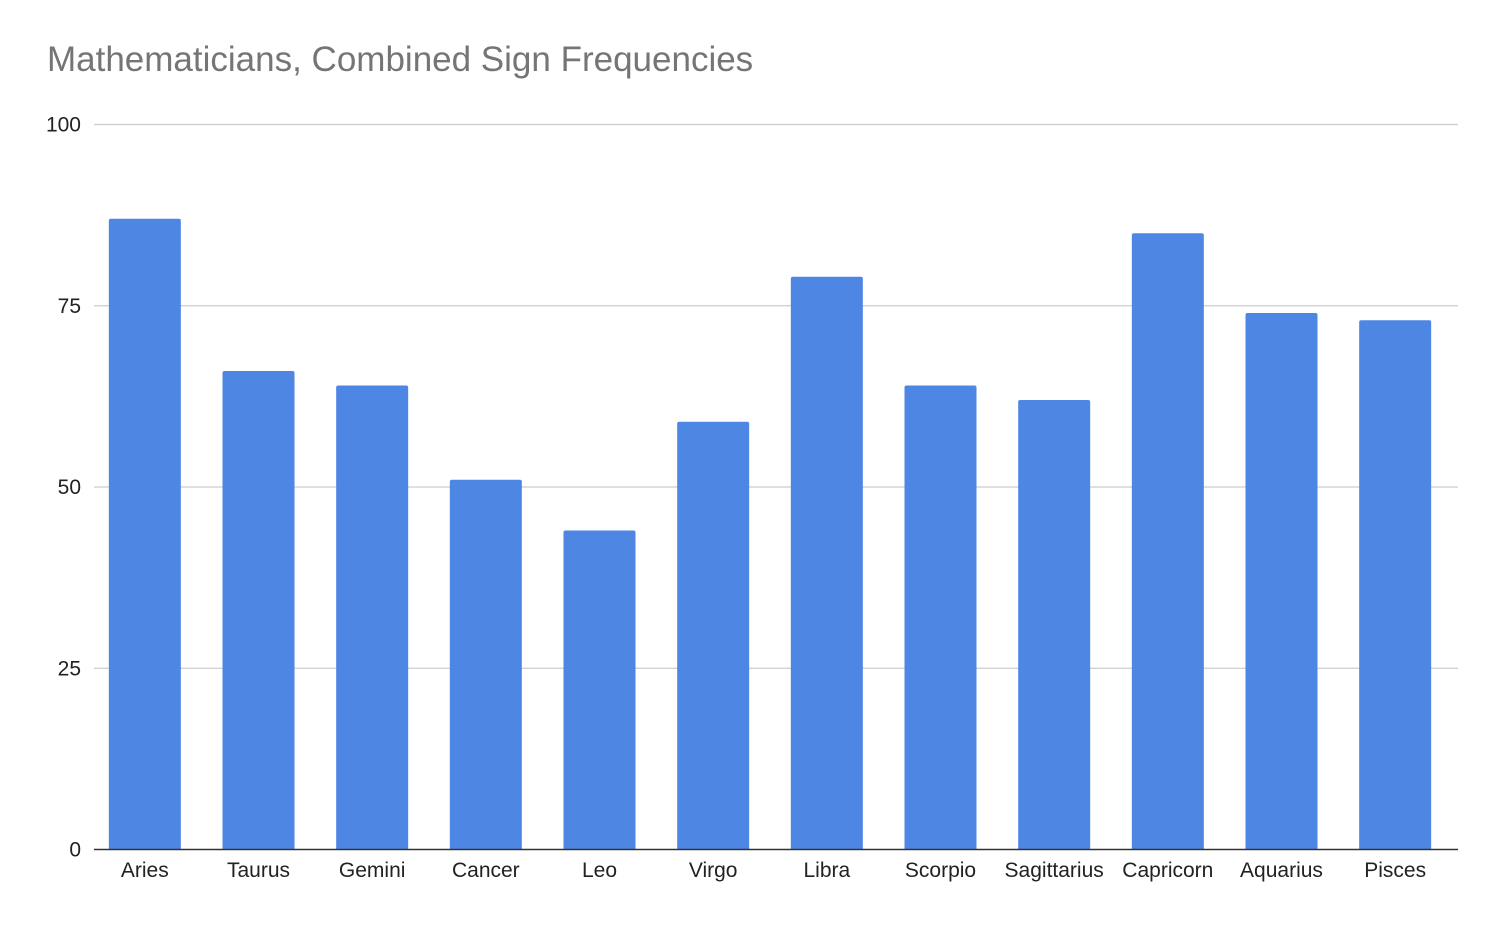 The width and height of the screenshot is (1502, 928). Describe the element at coordinates (144, 534) in the screenshot. I see `bar-aries` at that location.